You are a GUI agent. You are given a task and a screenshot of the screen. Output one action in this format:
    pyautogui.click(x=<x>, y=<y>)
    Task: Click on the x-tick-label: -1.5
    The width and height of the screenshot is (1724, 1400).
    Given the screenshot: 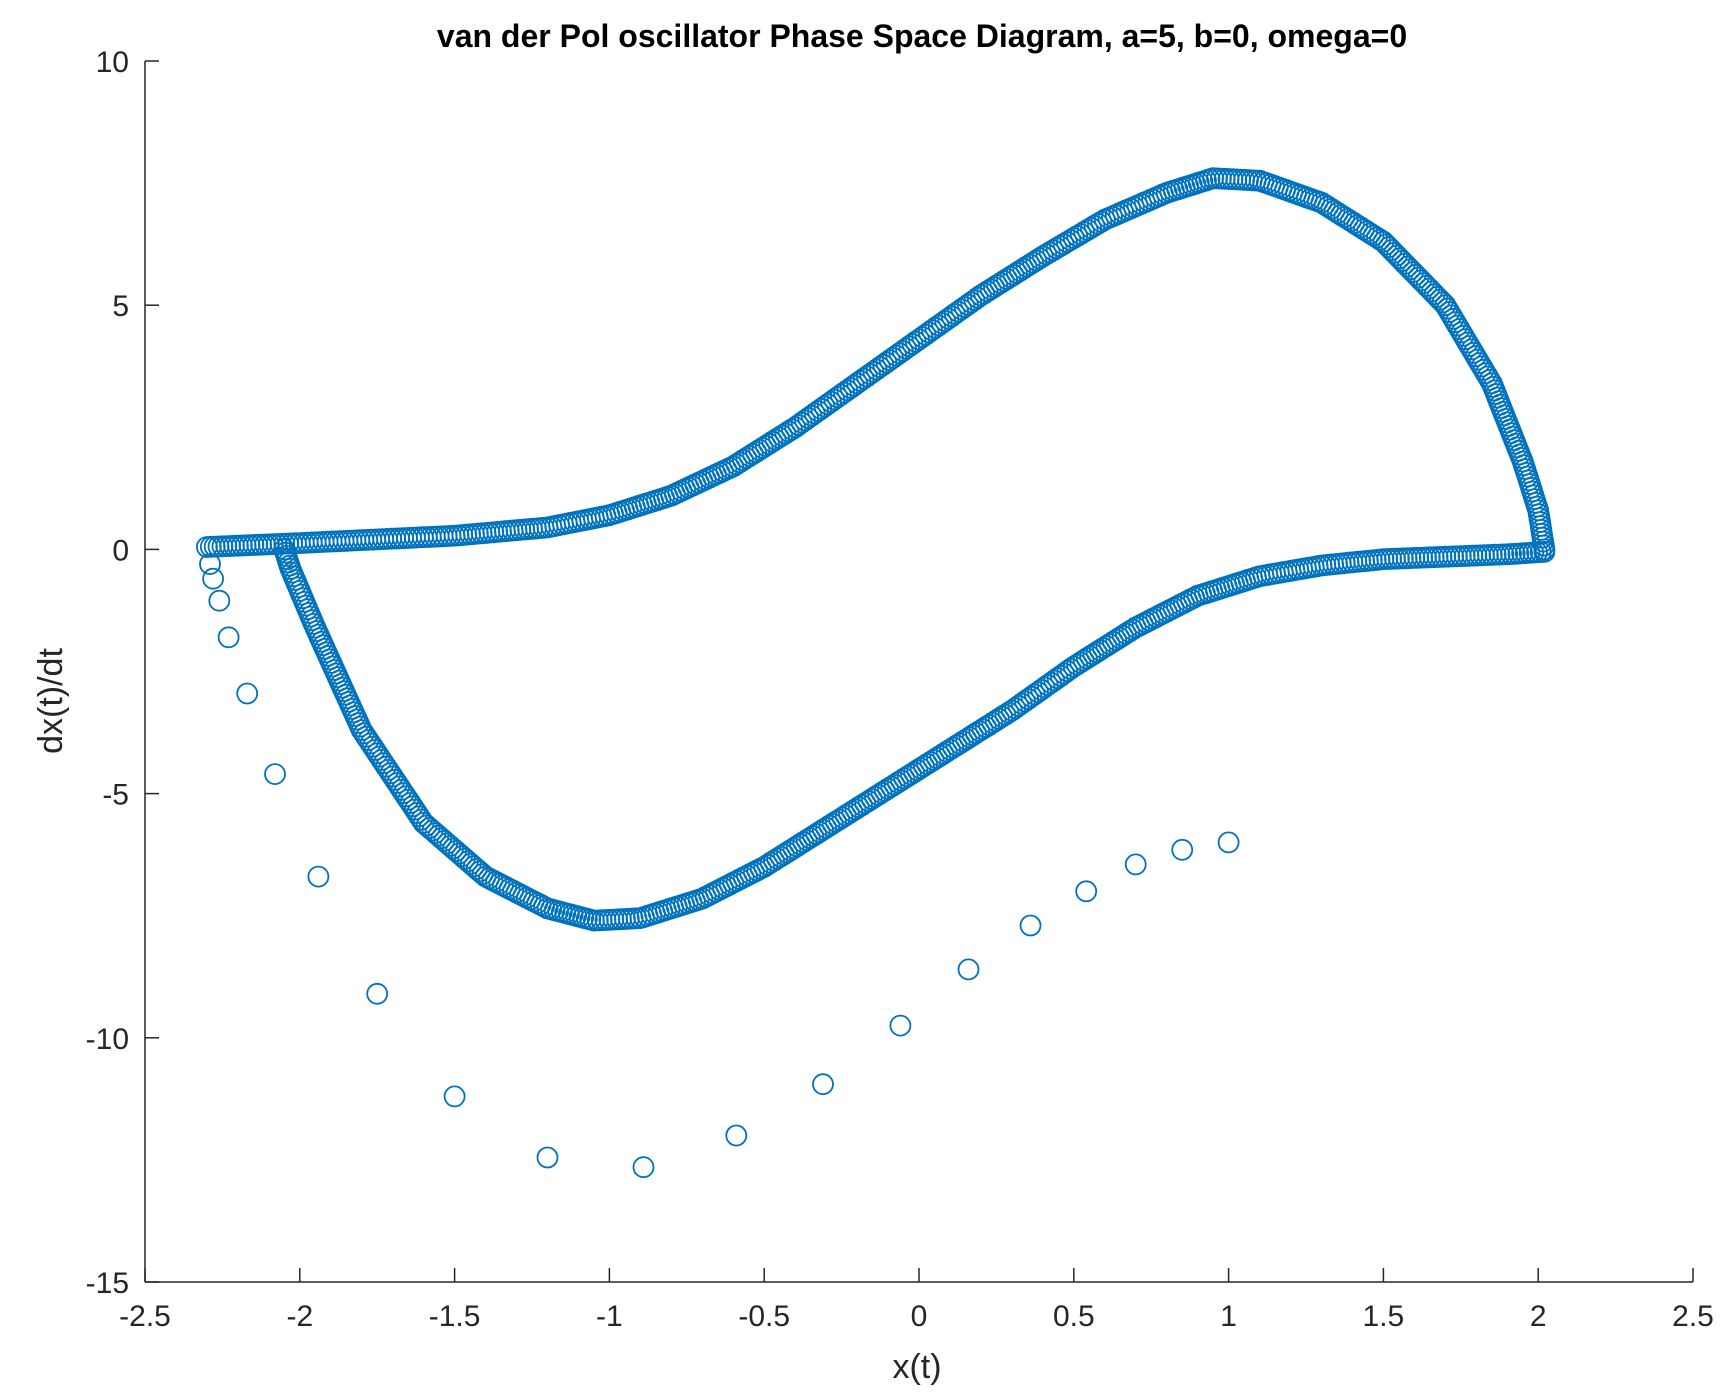 What is the action you would take?
    pyautogui.click(x=455, y=1316)
    